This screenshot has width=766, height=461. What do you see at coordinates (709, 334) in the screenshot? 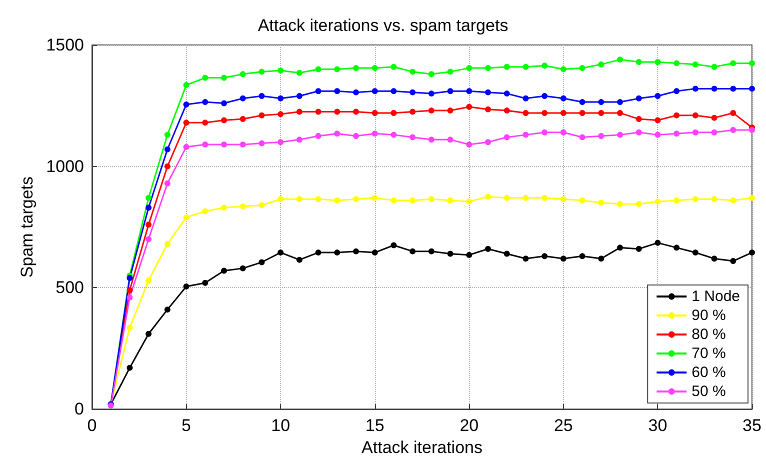
I see `legend-label: 80 %` at bounding box center [709, 334].